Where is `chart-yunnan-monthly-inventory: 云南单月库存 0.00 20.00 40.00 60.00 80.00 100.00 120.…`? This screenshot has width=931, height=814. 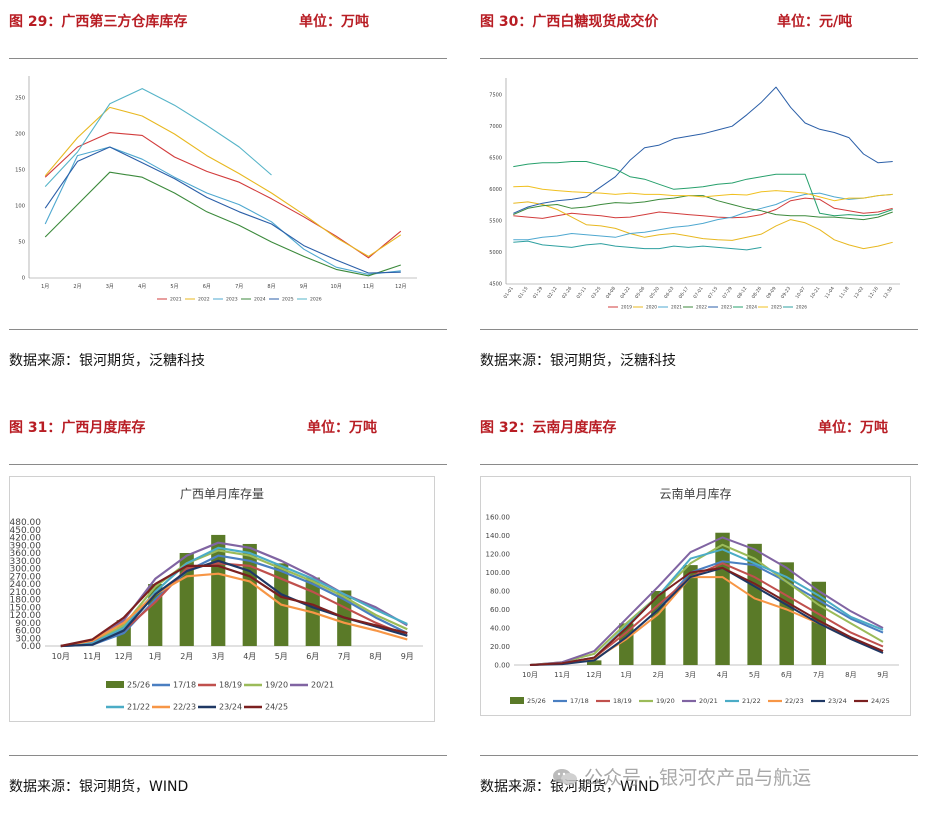
chart-yunnan-monthly-inventory: 云南单月库存 0.00 20.00 40.00 60.00 80.00 100.00 120.… is located at coordinates (695, 596).